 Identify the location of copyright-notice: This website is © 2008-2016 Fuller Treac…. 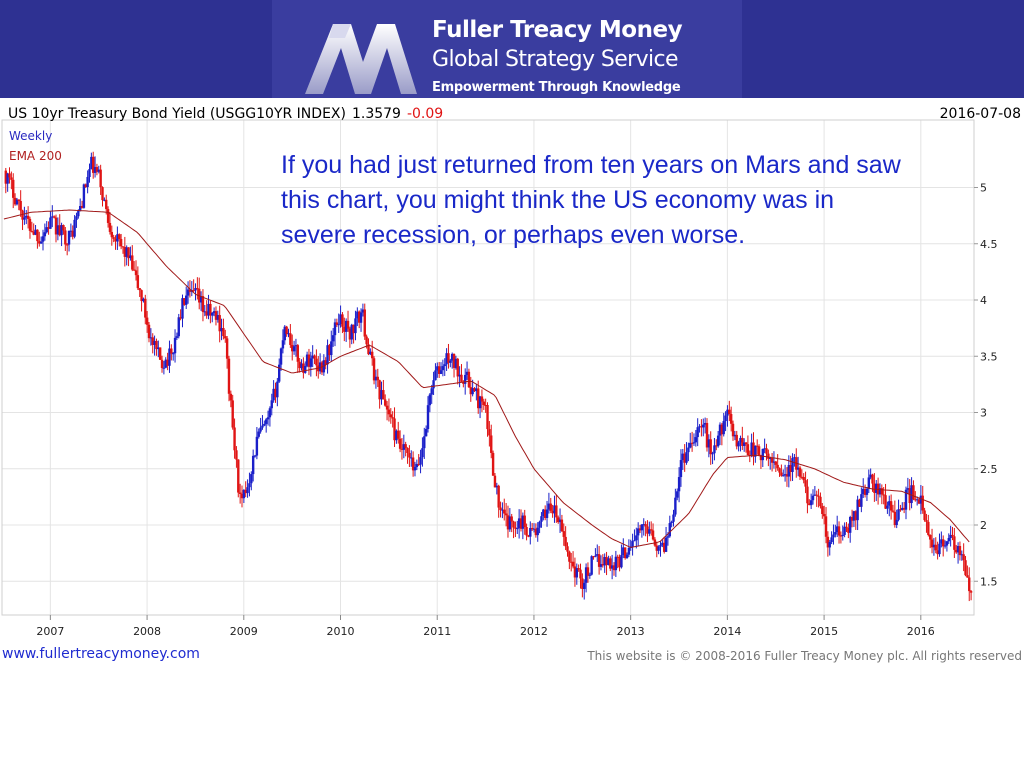
(804, 656).